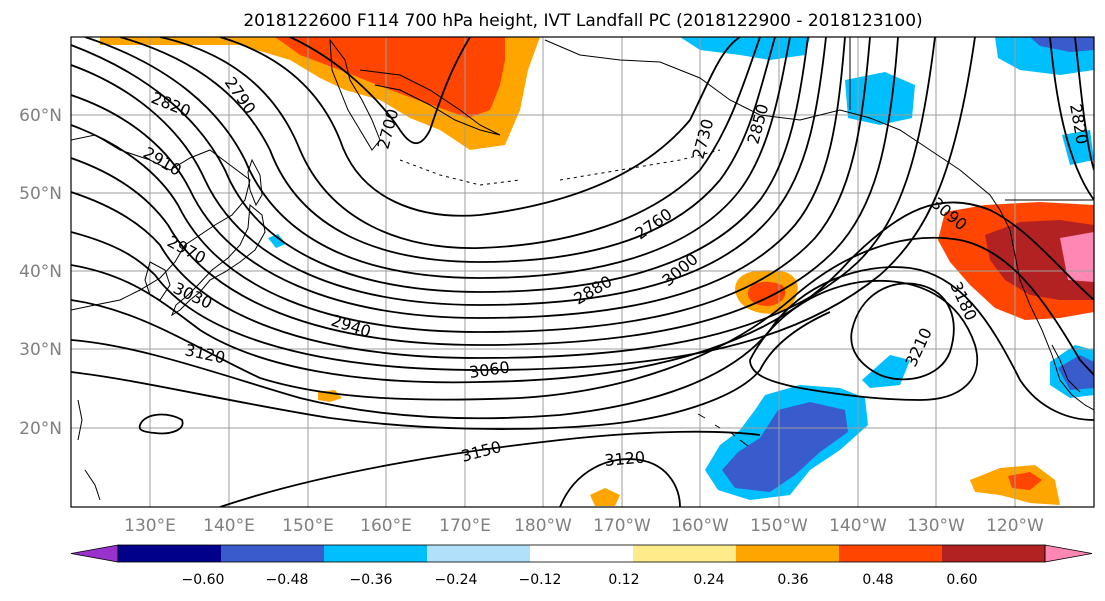  I want to click on ivt-strong-north, so click(390, 77).